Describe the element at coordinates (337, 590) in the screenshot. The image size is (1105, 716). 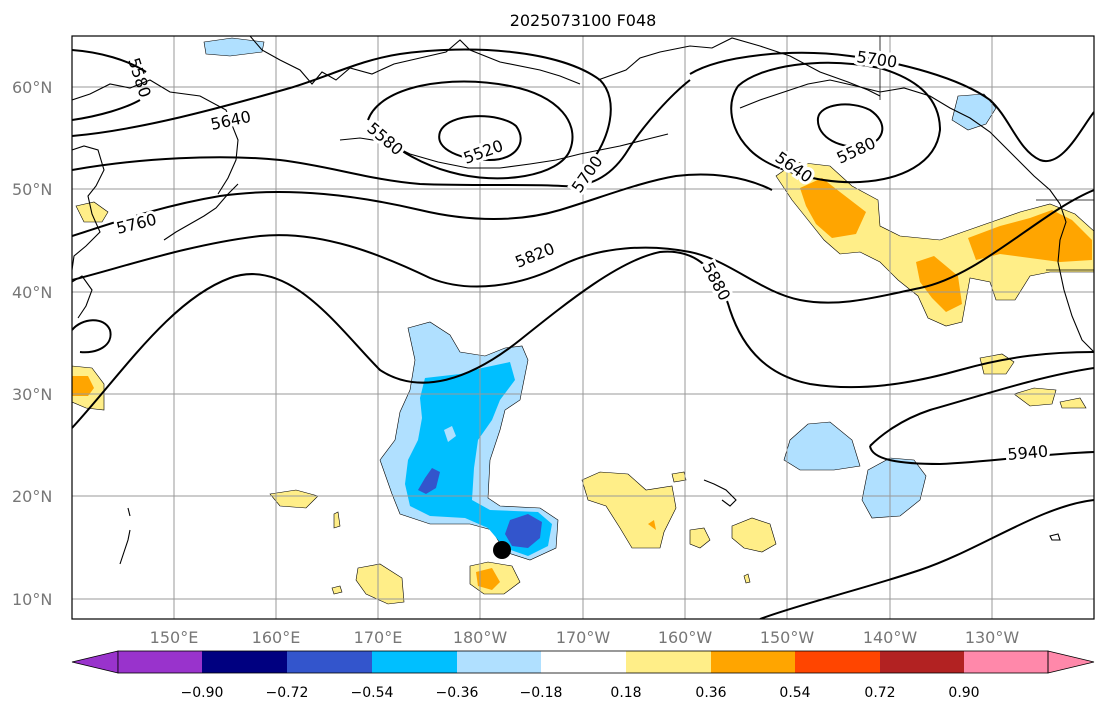
I see `pos-region-small-f` at that location.